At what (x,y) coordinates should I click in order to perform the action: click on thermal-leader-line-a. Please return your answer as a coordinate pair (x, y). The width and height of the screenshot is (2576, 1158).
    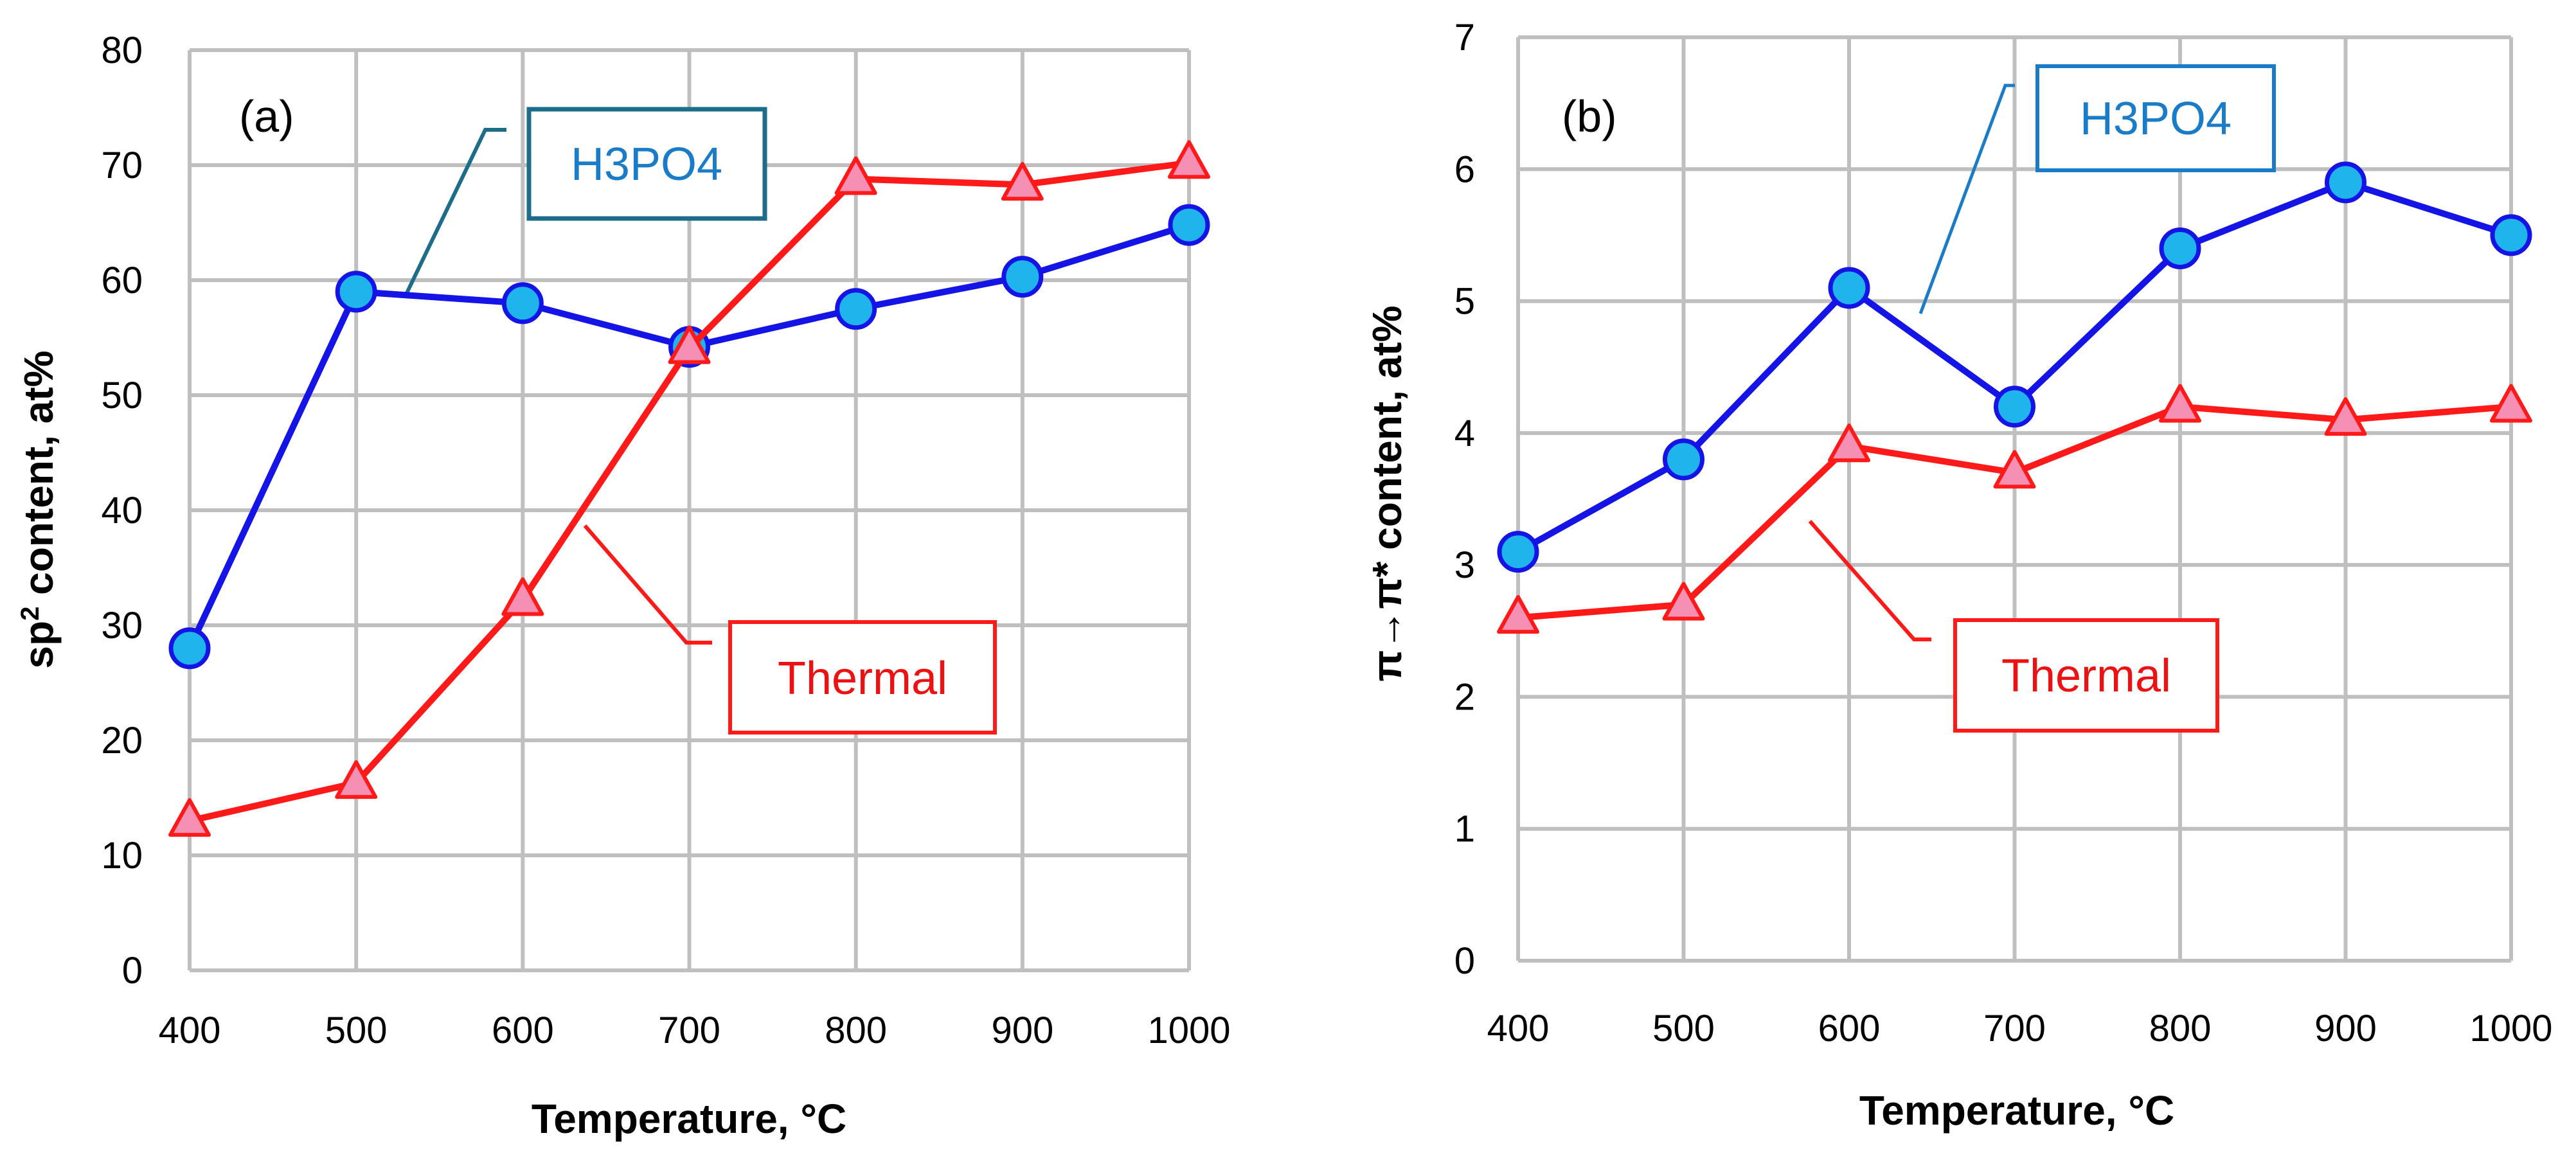
    Looking at the image, I should click on (647, 584).